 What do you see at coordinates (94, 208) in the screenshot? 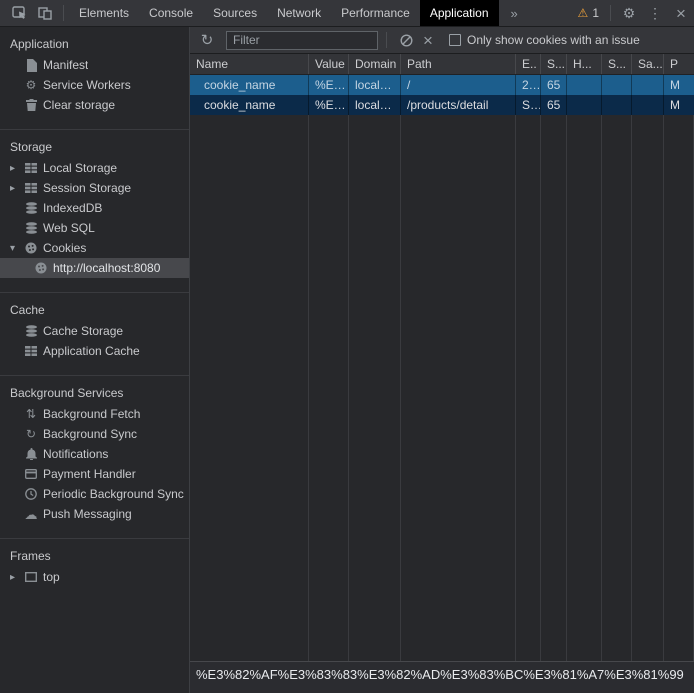
I see `sidebar-item-indexeddb: IndexedDB` at bounding box center [94, 208].